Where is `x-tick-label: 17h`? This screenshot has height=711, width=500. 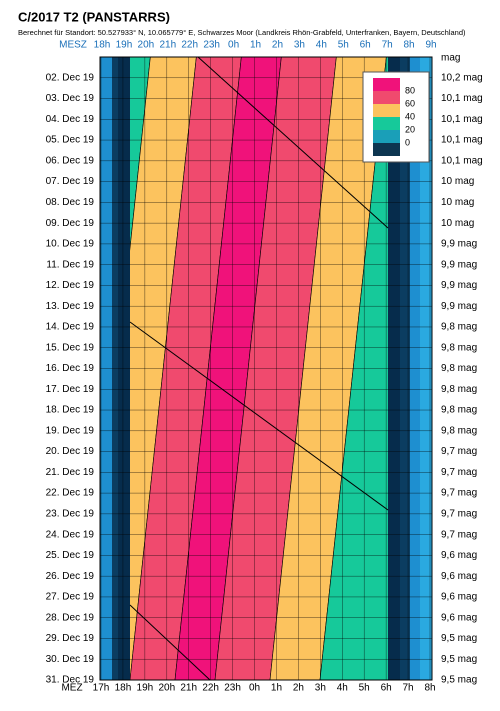 x-tick-label: 17h is located at coordinates (101, 688).